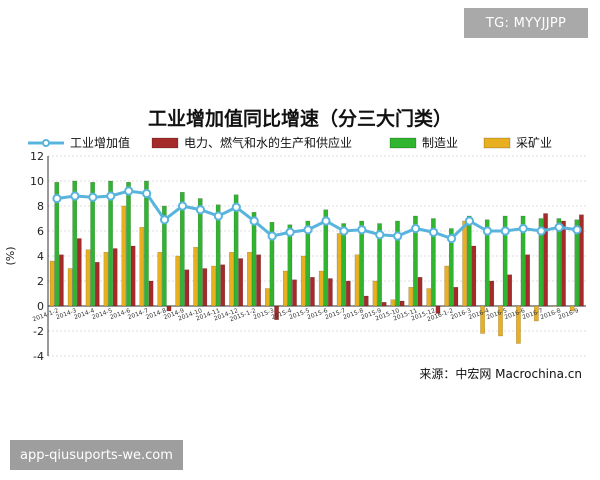 The width and height of the screenshot is (600, 480). I want to click on watermark-badge: TG: MYYJJPP, so click(526, 23).